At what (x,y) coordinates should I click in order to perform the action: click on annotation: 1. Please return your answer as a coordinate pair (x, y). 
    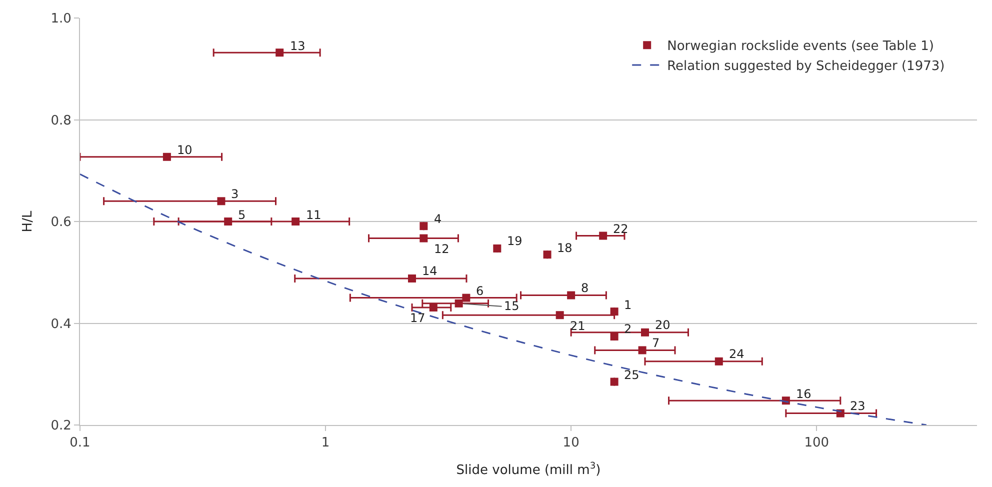
    Looking at the image, I should click on (628, 305).